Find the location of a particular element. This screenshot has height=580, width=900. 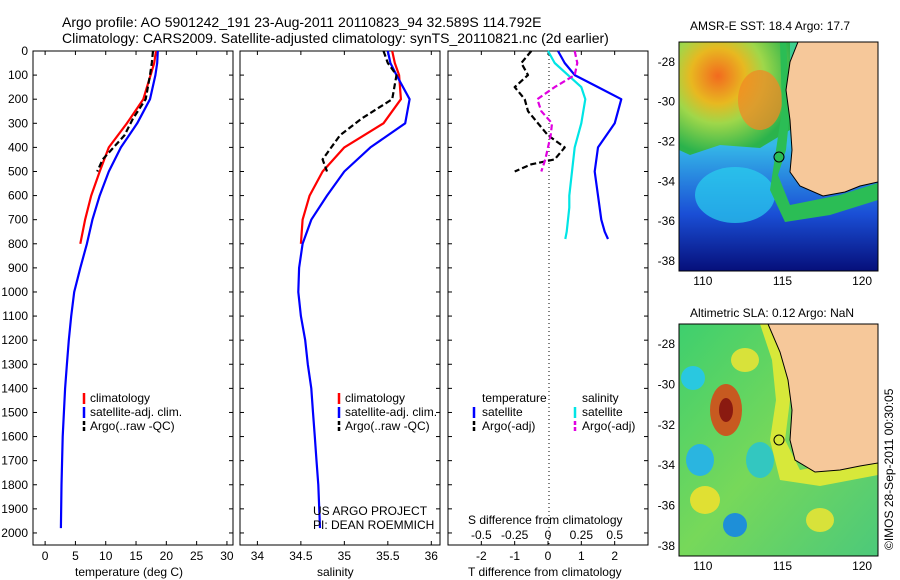

sst-map-title: AMSR-E SST: 18.4 Argo: 17.7 is located at coordinates (770, 26).